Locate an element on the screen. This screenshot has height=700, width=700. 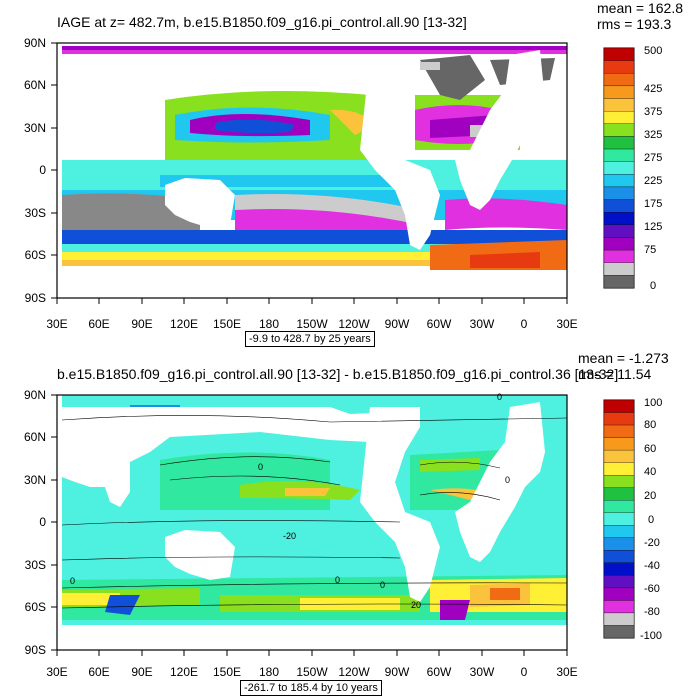
colorbar-label: 60 is located at coordinates (650, 449).